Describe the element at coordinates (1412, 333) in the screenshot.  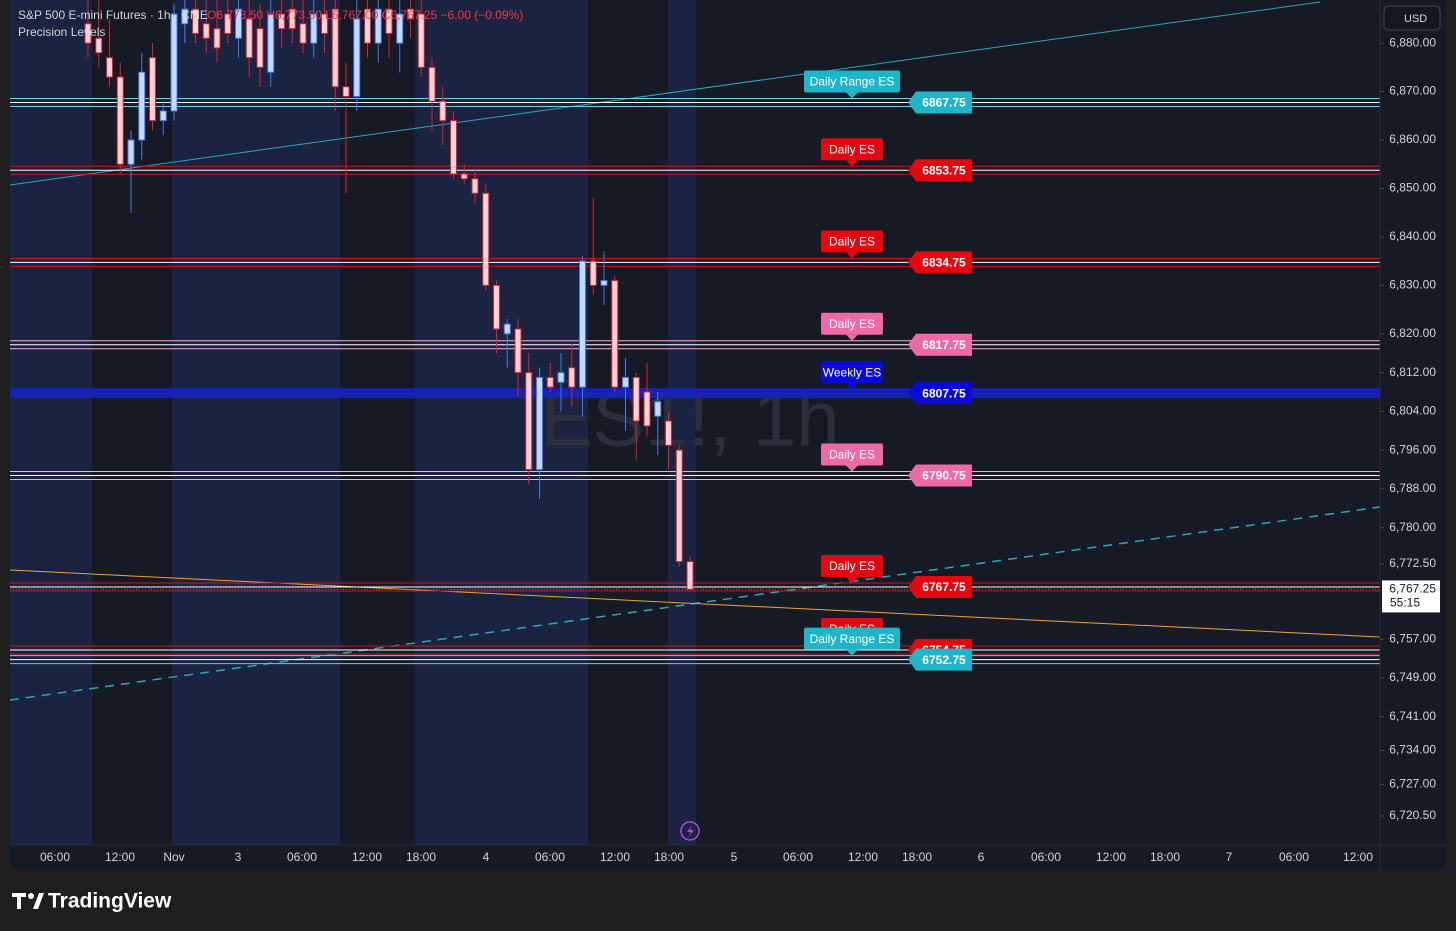
I see `y-tick-label: 6,820.00` at that location.